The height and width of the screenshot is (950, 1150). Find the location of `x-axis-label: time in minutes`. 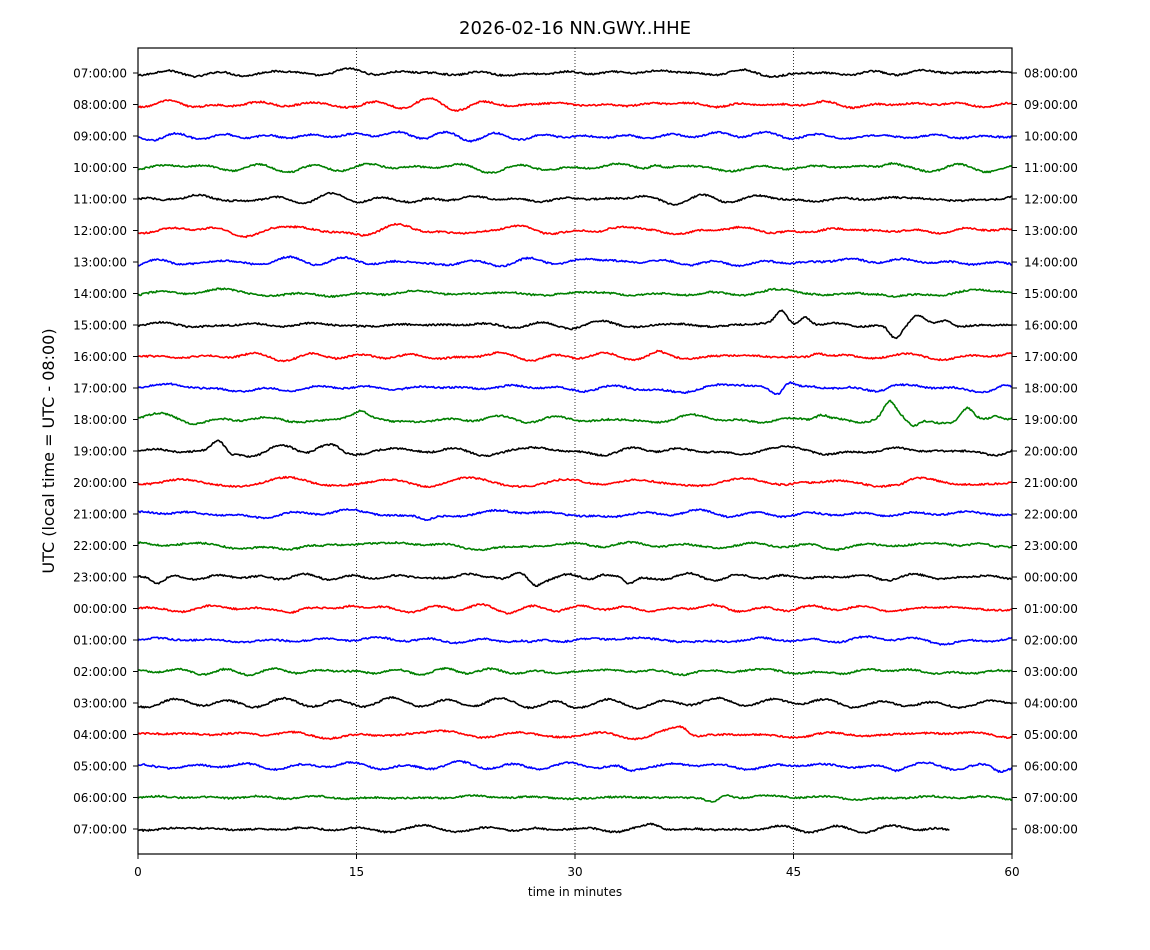

x-axis-label: time in minutes is located at coordinates (575, 892).